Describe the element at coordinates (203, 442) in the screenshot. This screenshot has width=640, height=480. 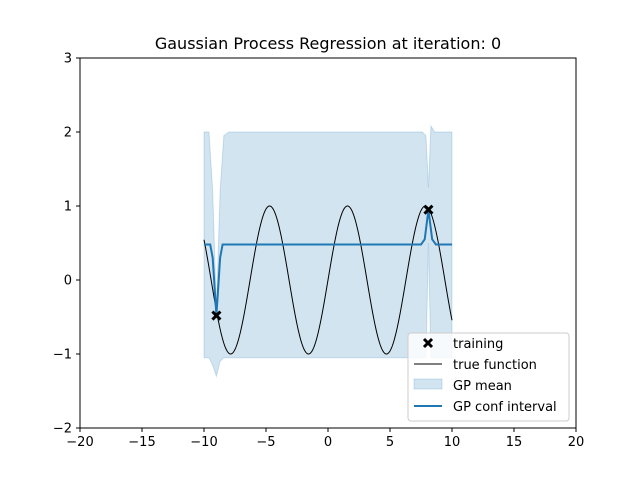
I see `x-tick-label: −10` at that location.